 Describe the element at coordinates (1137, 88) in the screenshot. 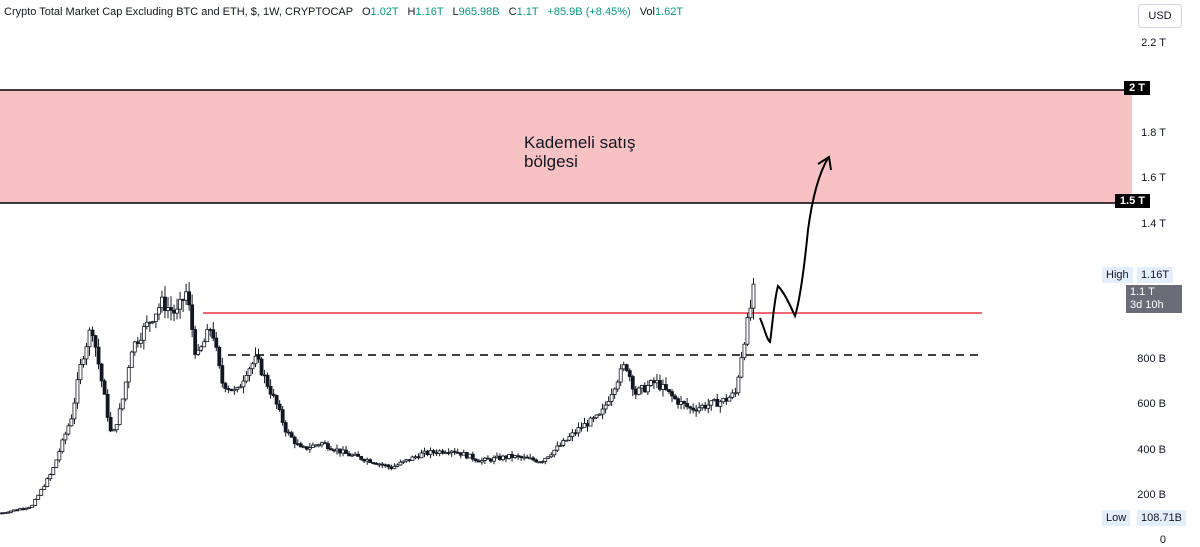

I see `y-level-badge: 2 T` at that location.